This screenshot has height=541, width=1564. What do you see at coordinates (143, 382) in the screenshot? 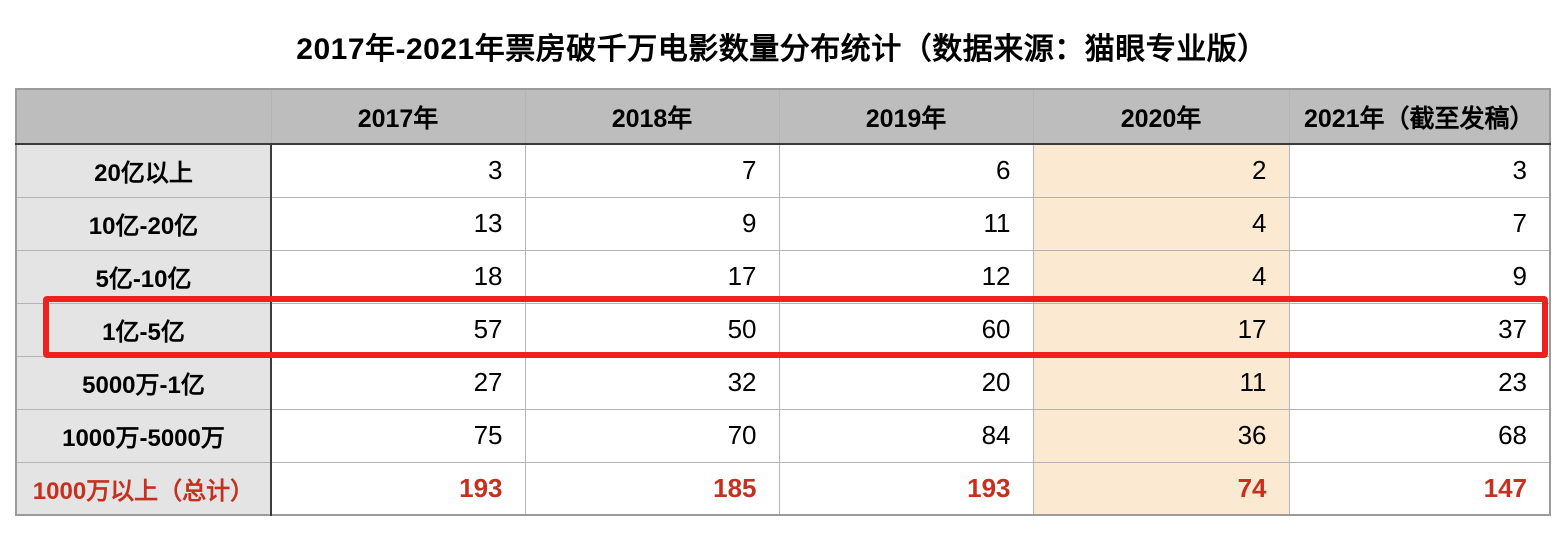
I see `row-label: 5000万-1亿` at bounding box center [143, 382].